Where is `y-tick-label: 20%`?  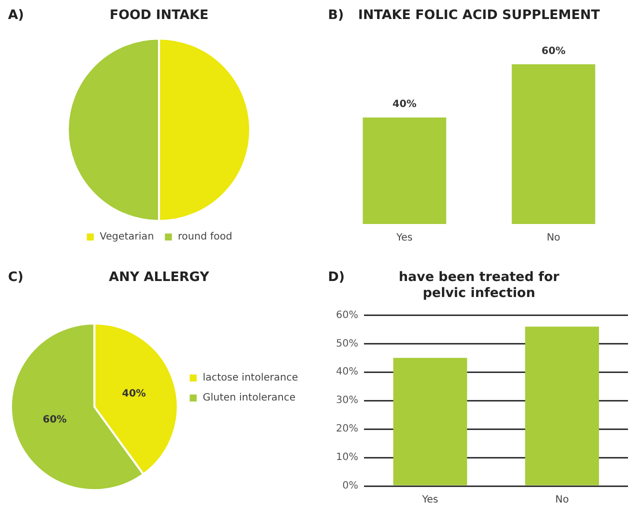 y-tick-label: 20% is located at coordinates (347, 429).